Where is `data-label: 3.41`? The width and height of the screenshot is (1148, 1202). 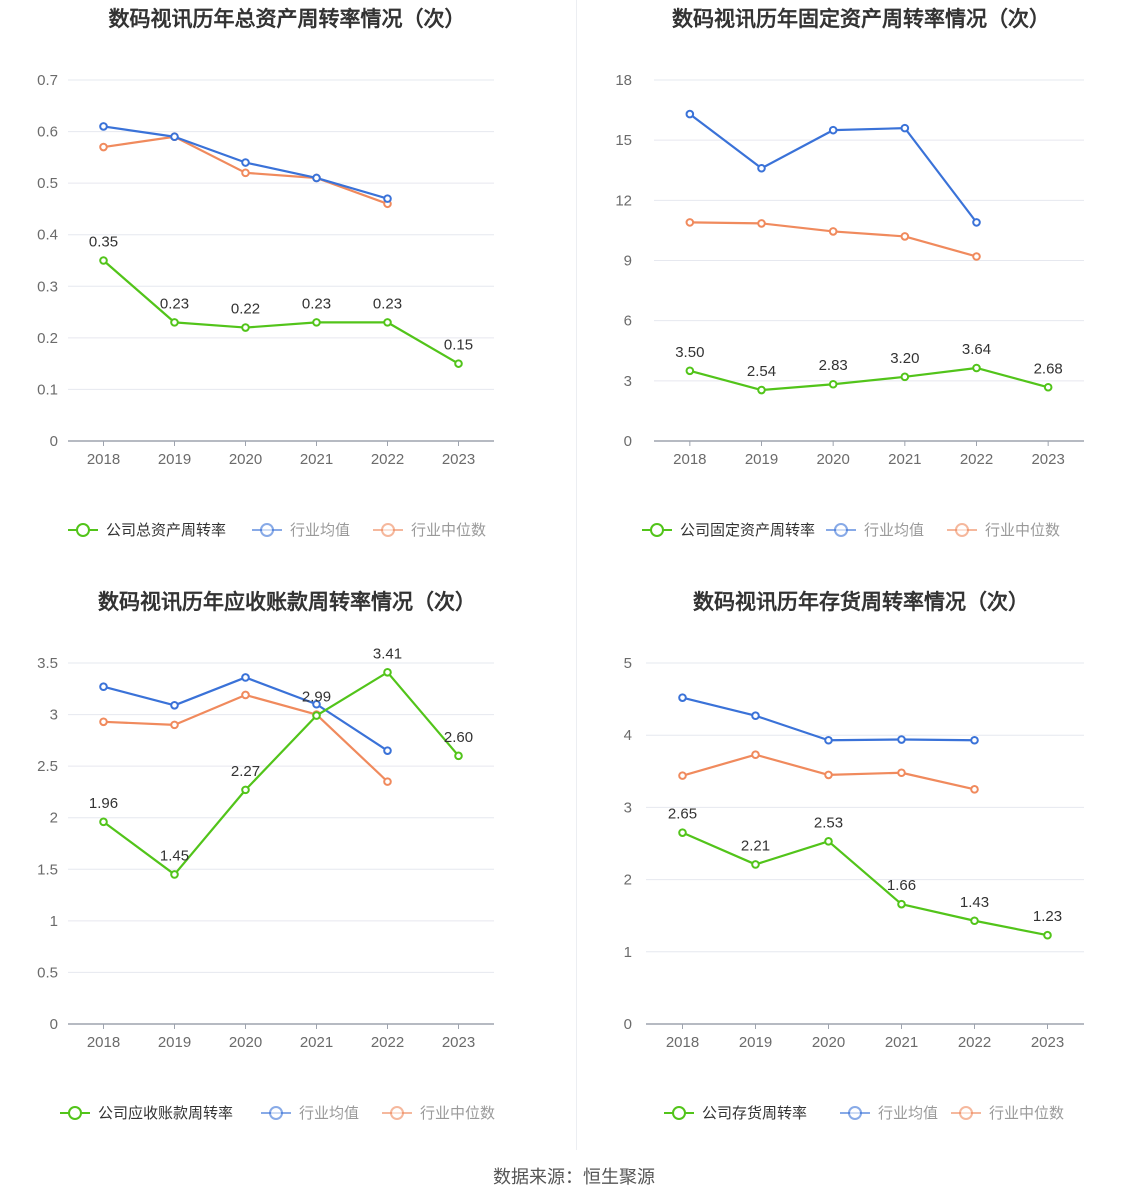
data-label: 3.41 is located at coordinates (387, 653).